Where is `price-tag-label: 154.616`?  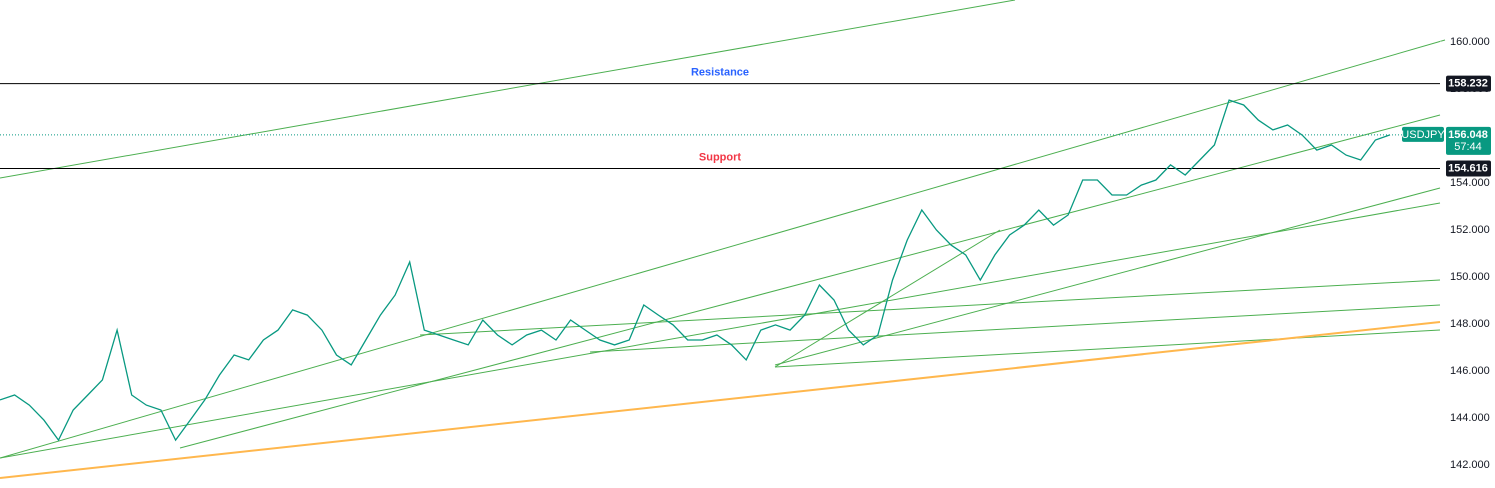
price-tag-label: 154.616 is located at coordinates (1468, 168).